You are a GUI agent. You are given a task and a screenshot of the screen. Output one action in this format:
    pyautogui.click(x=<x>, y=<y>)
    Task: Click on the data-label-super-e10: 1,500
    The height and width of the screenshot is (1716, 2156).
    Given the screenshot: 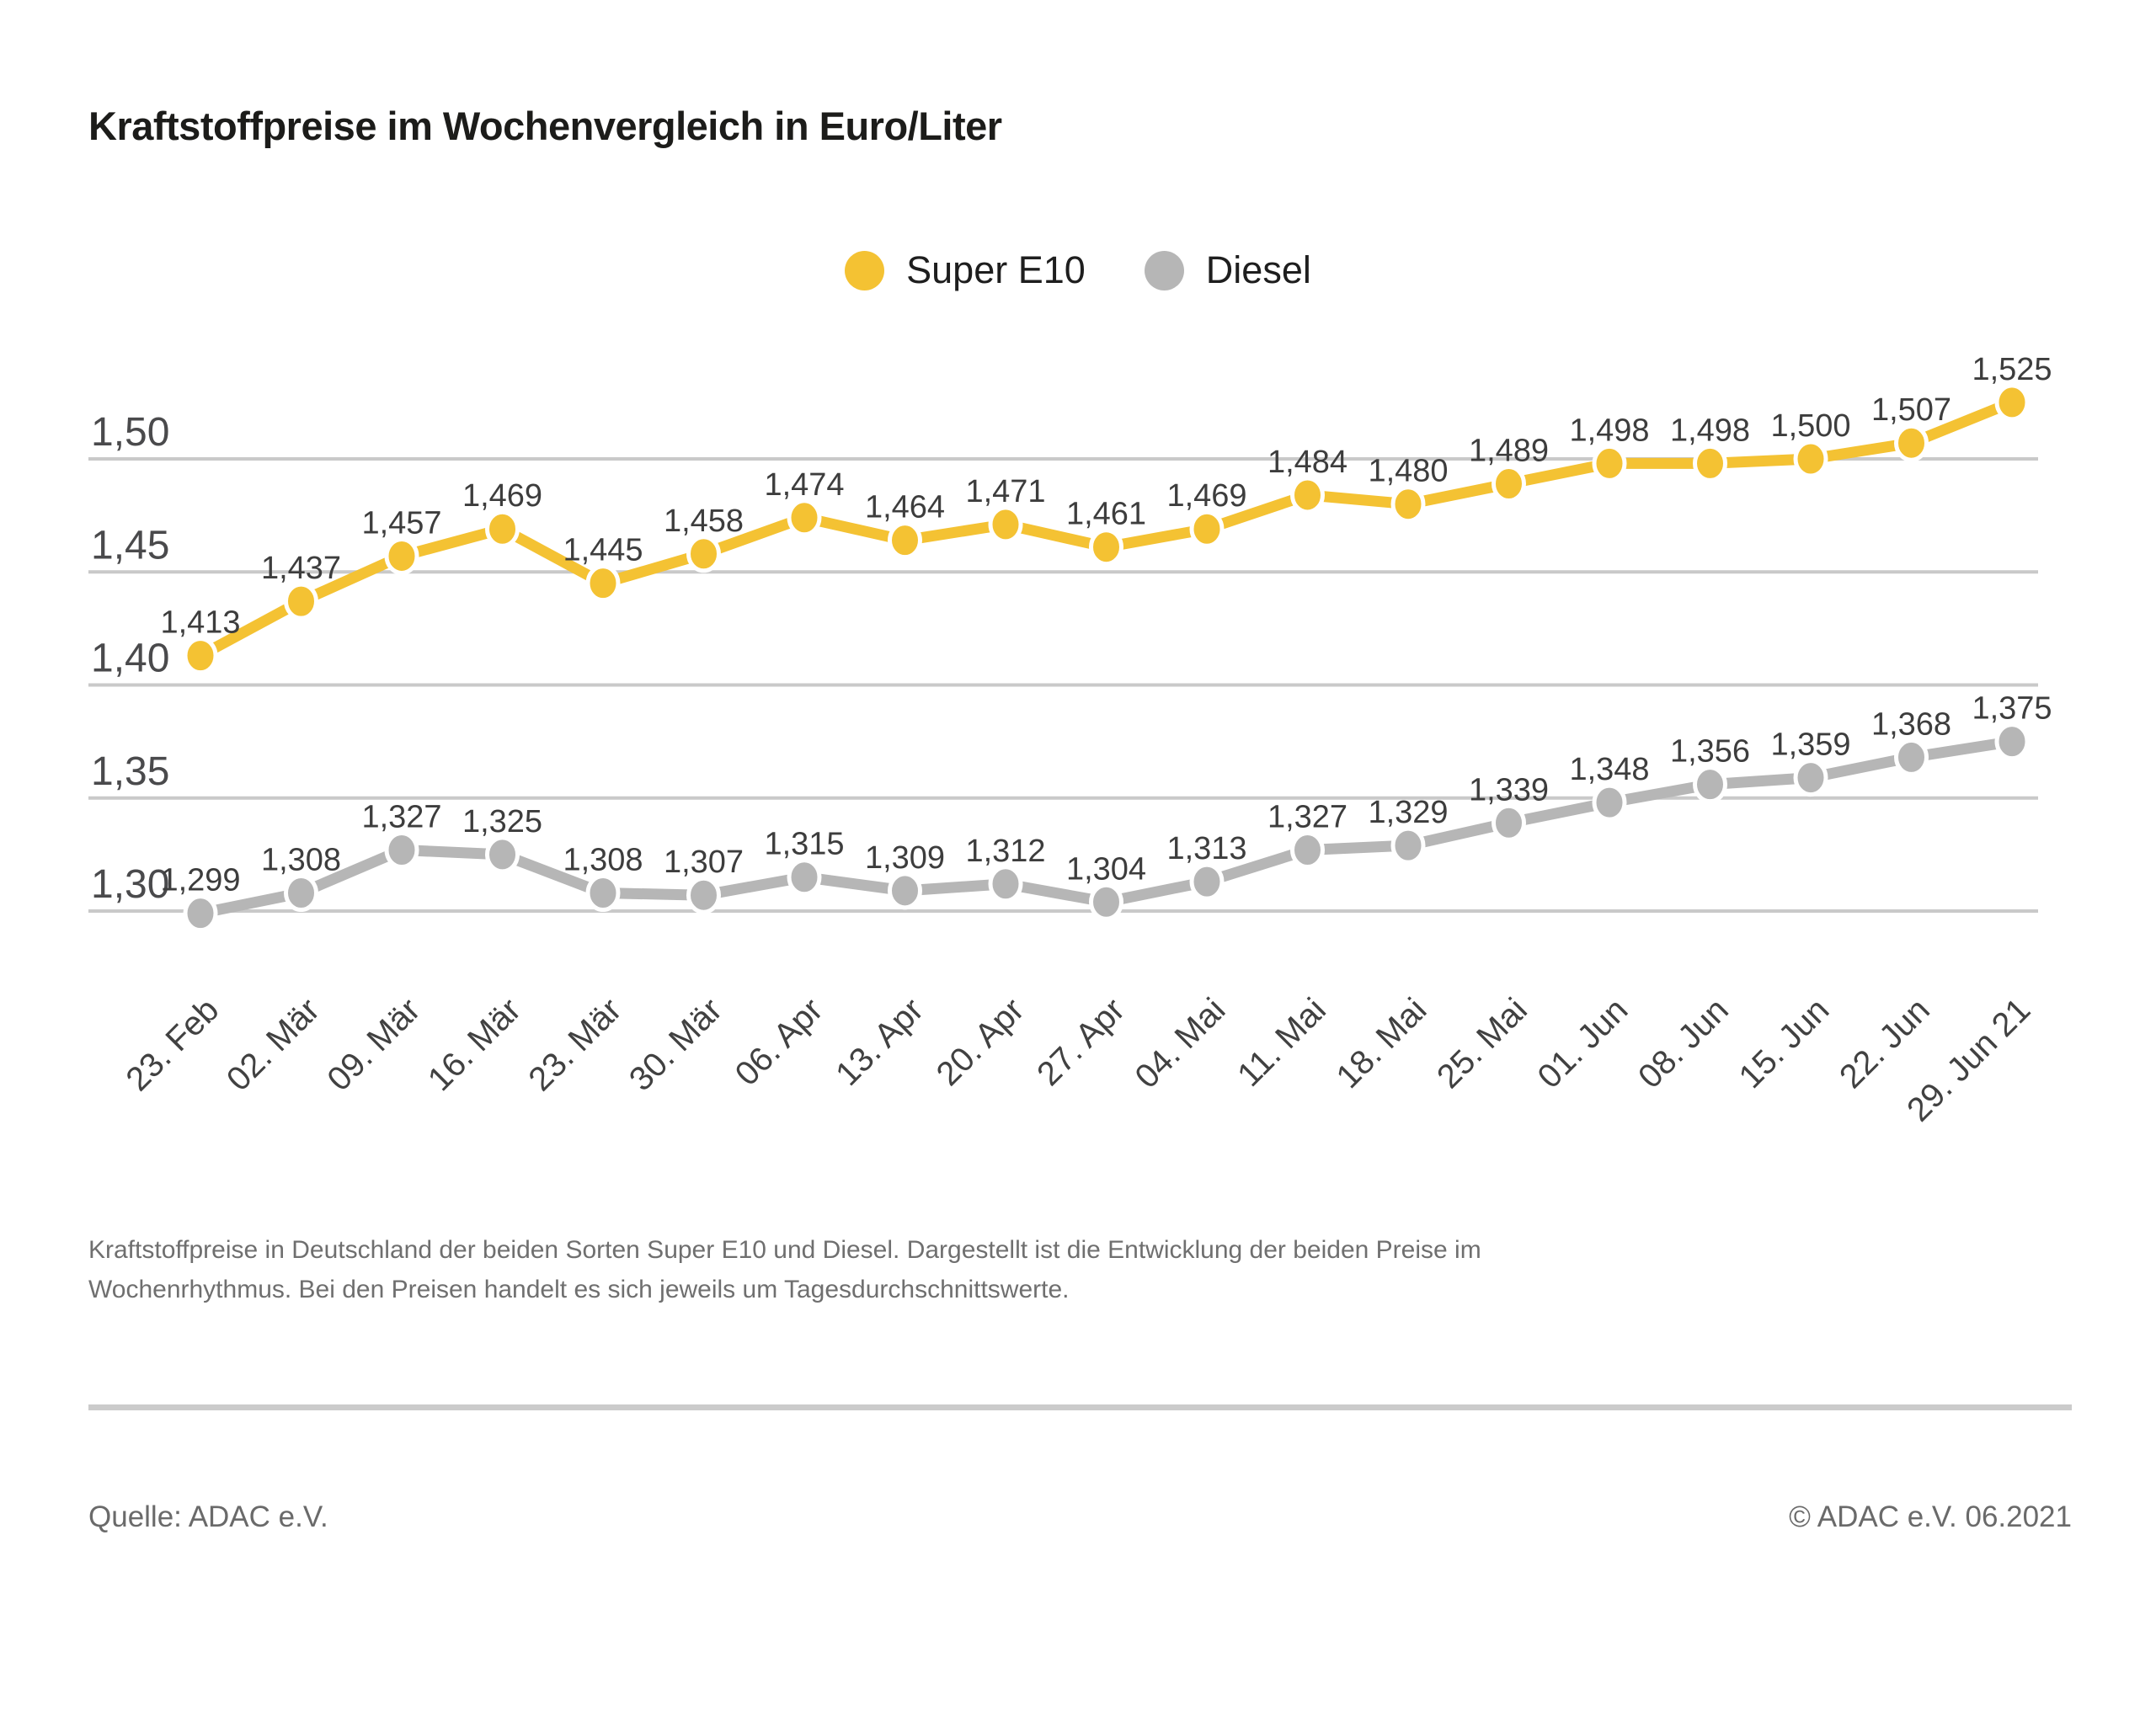 What is the action you would take?
    pyautogui.click(x=1810, y=426)
    